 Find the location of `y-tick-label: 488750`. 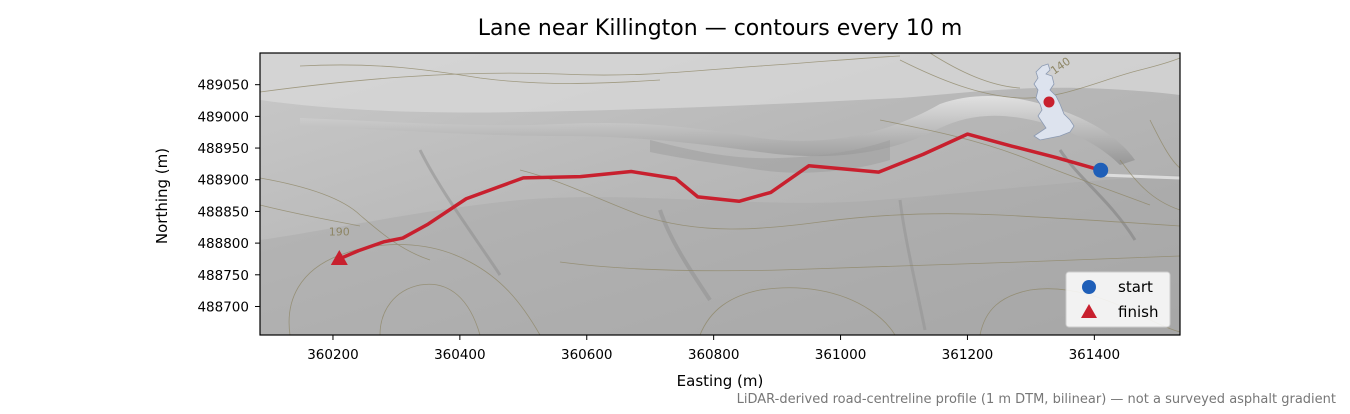

y-tick-label: 488750 is located at coordinates (223, 276).